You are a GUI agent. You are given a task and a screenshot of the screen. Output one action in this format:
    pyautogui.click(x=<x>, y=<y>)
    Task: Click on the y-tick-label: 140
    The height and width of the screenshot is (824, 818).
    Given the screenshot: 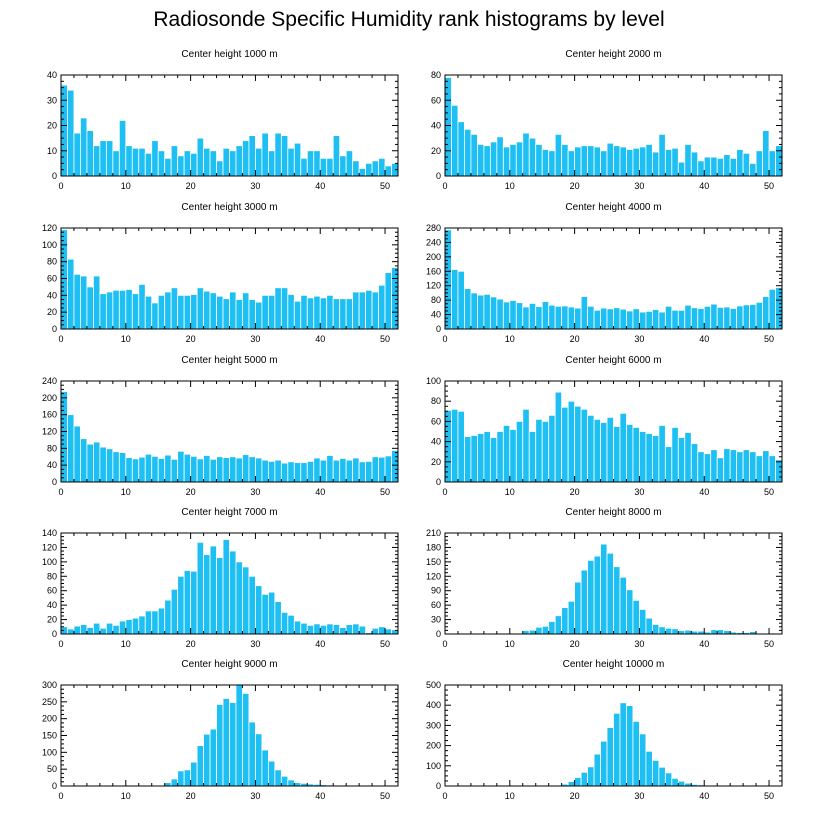 What is the action you would take?
    pyautogui.click(x=49, y=533)
    